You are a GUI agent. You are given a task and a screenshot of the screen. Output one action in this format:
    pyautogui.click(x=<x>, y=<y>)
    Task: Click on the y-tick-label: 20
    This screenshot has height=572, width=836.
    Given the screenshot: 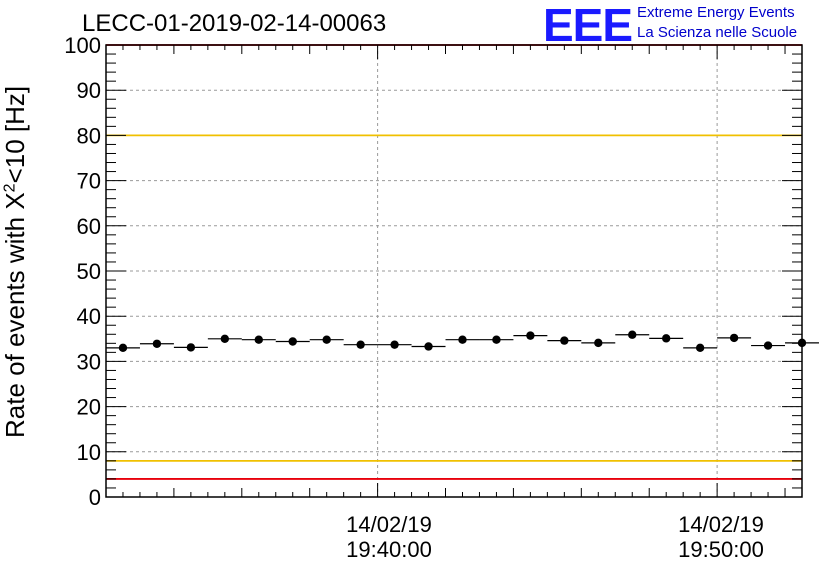 What is the action you would take?
    pyautogui.click(x=89, y=407)
    